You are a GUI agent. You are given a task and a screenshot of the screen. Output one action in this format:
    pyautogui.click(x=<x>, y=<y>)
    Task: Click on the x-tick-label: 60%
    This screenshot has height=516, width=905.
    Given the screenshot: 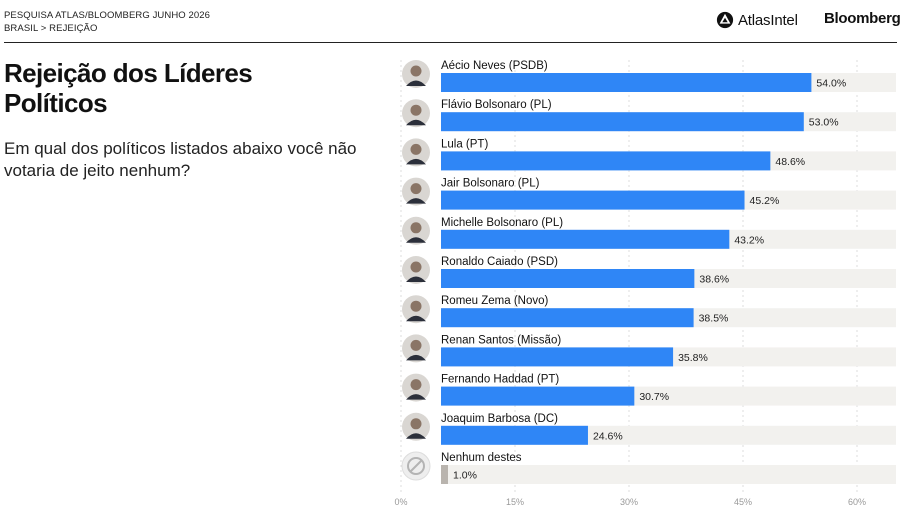 What is the action you would take?
    pyautogui.click(x=857, y=502)
    